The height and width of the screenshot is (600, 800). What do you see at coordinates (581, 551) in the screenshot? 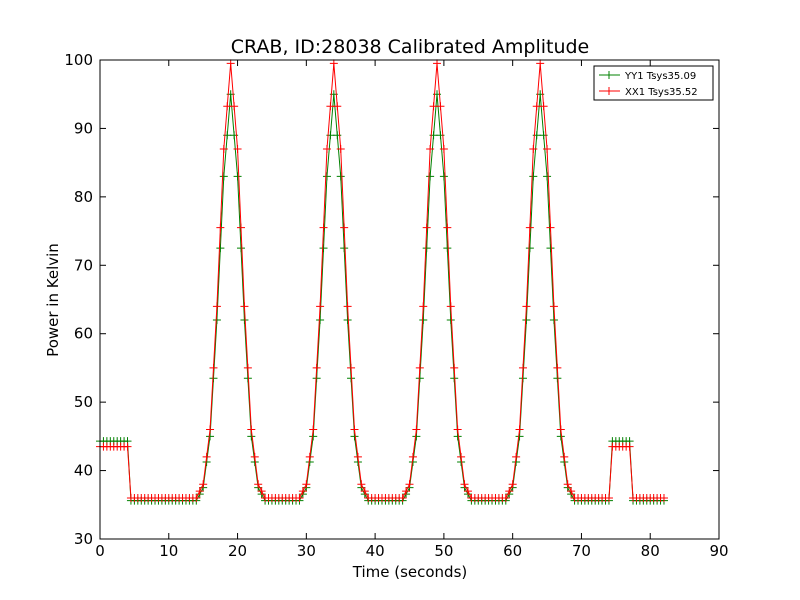
I see `x-tick-label: 70` at bounding box center [581, 551].